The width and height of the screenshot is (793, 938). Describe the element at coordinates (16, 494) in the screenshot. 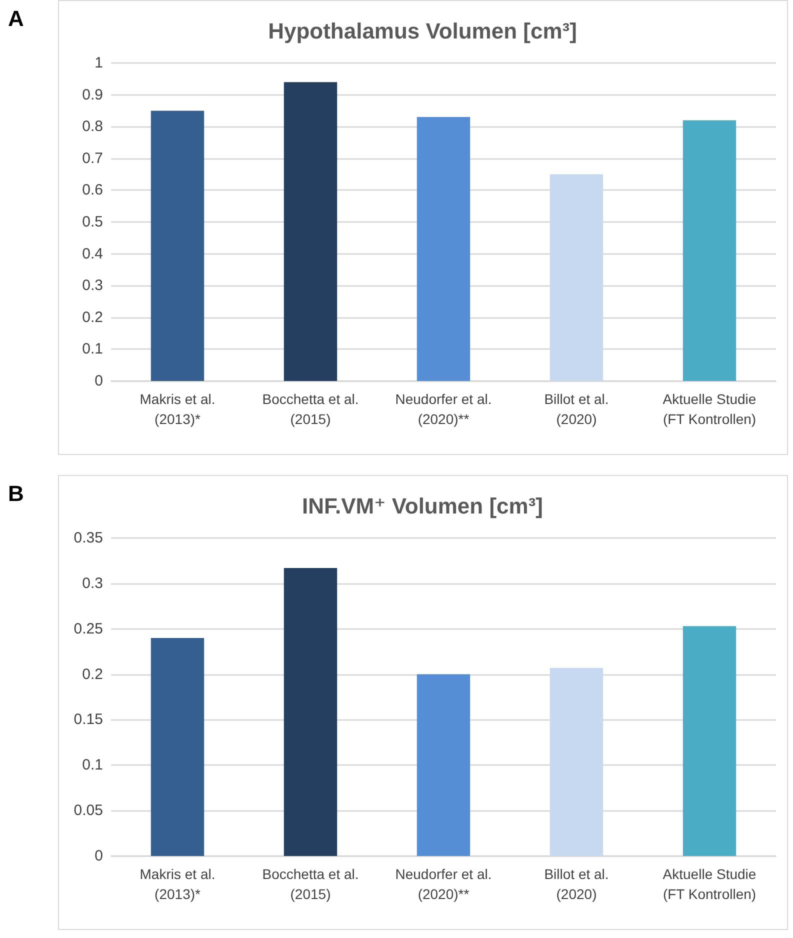

I see `text: B` at that location.